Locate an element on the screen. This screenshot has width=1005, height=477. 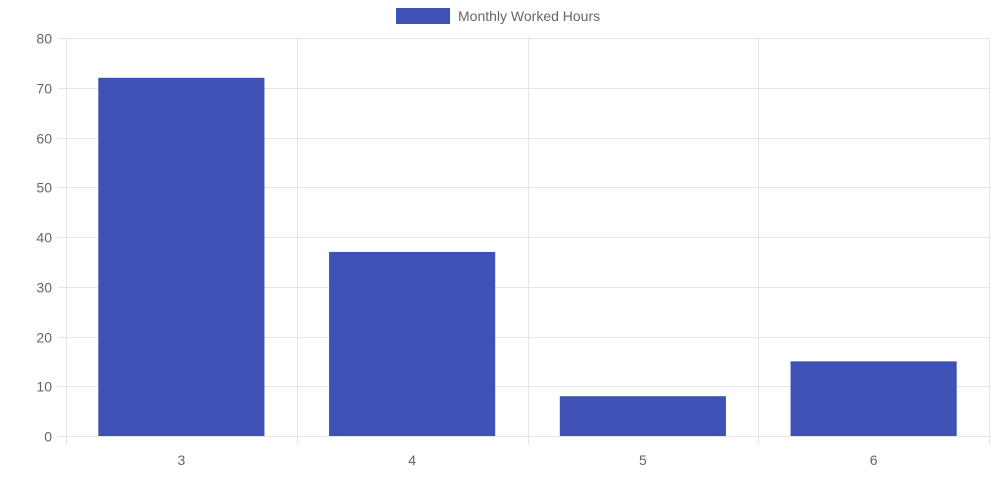
y-tick-label: 30 is located at coordinates (44, 288).